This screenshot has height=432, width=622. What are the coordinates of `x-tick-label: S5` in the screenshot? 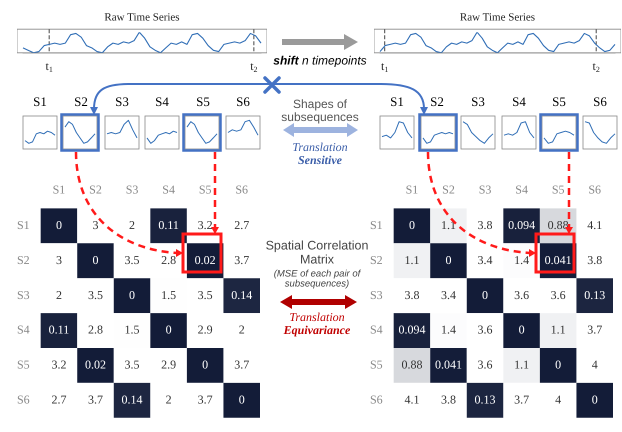 It's located at (205, 189).